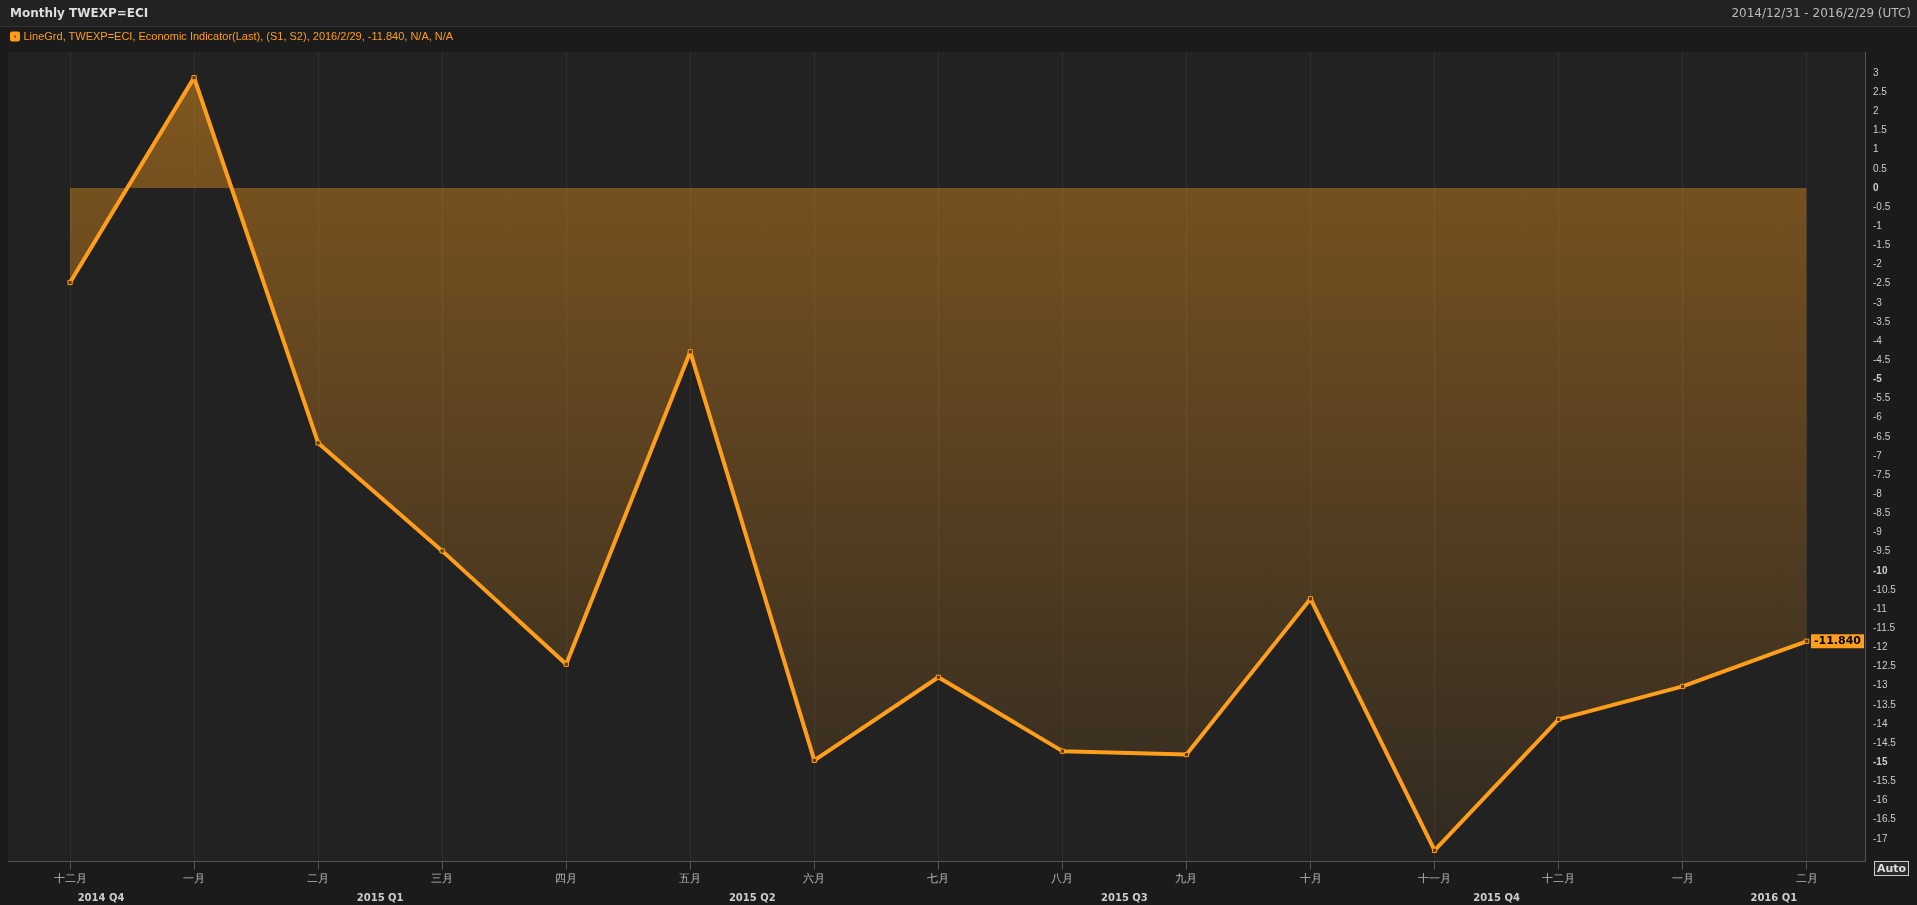 This screenshot has width=1917, height=905. What do you see at coordinates (1885, 781) in the screenshot?
I see `y-tick-label: -15.5` at bounding box center [1885, 781].